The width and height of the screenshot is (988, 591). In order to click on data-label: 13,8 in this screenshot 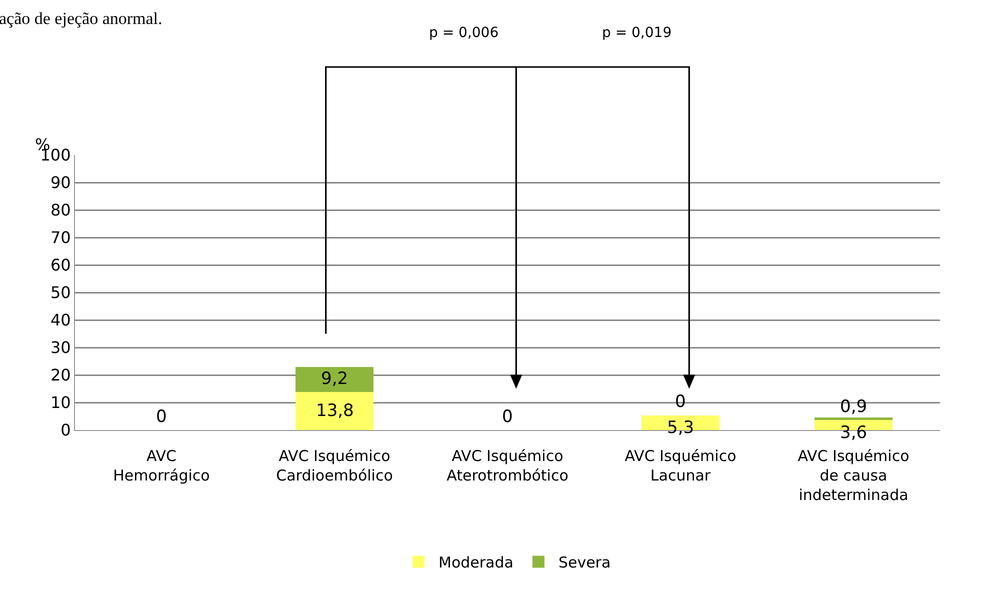, I will do `click(335, 411)`.